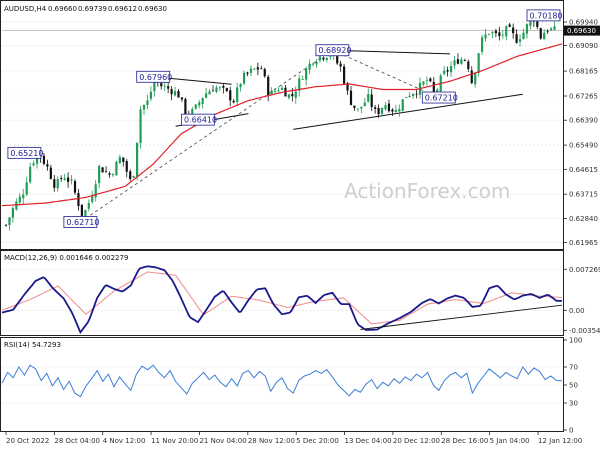  Describe the element at coordinates (461, 317) in the screenshot. I see `macd-trendline` at that location.